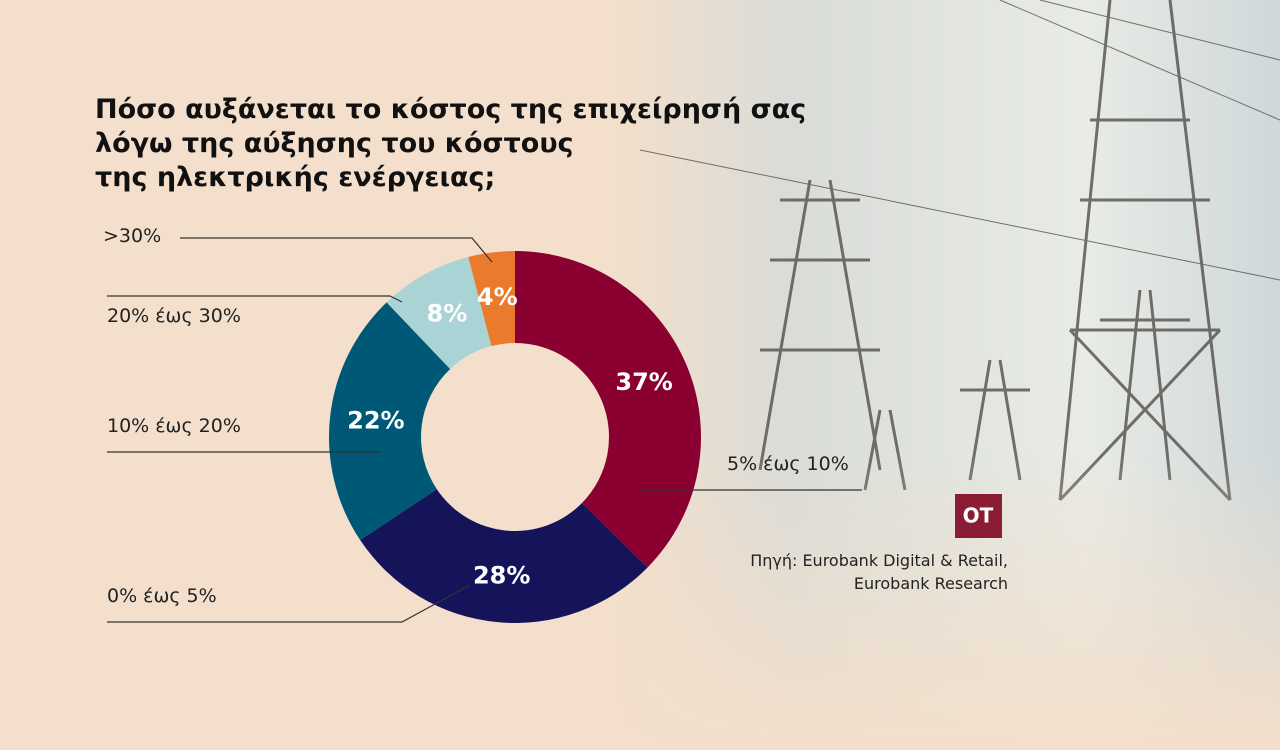 Image resolution: width=1280 pixels, height=750 pixels. I want to click on source: Πηγή: Eurobank Digital & Retail,, so click(879, 560).